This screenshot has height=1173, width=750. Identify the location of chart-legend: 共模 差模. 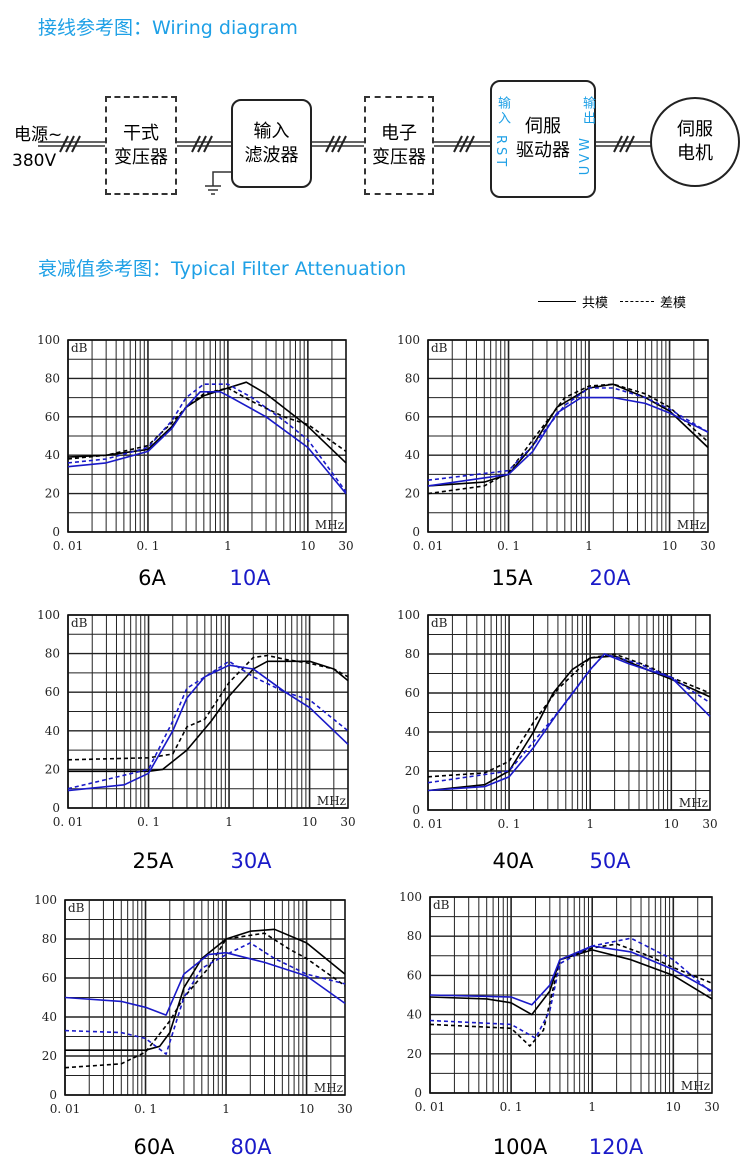
(612, 301).